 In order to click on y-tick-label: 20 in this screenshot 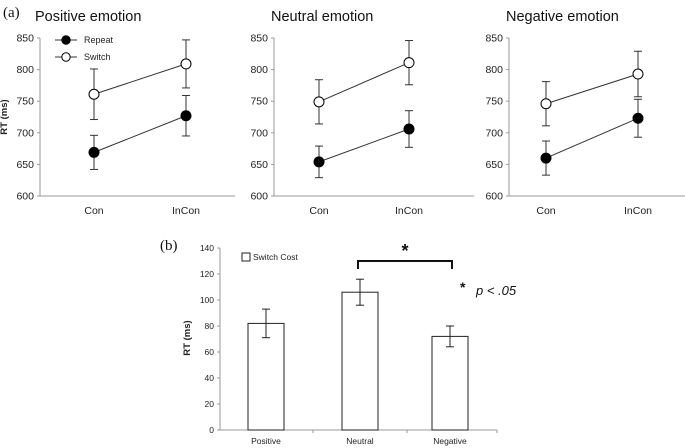, I will do `click(210, 404)`.